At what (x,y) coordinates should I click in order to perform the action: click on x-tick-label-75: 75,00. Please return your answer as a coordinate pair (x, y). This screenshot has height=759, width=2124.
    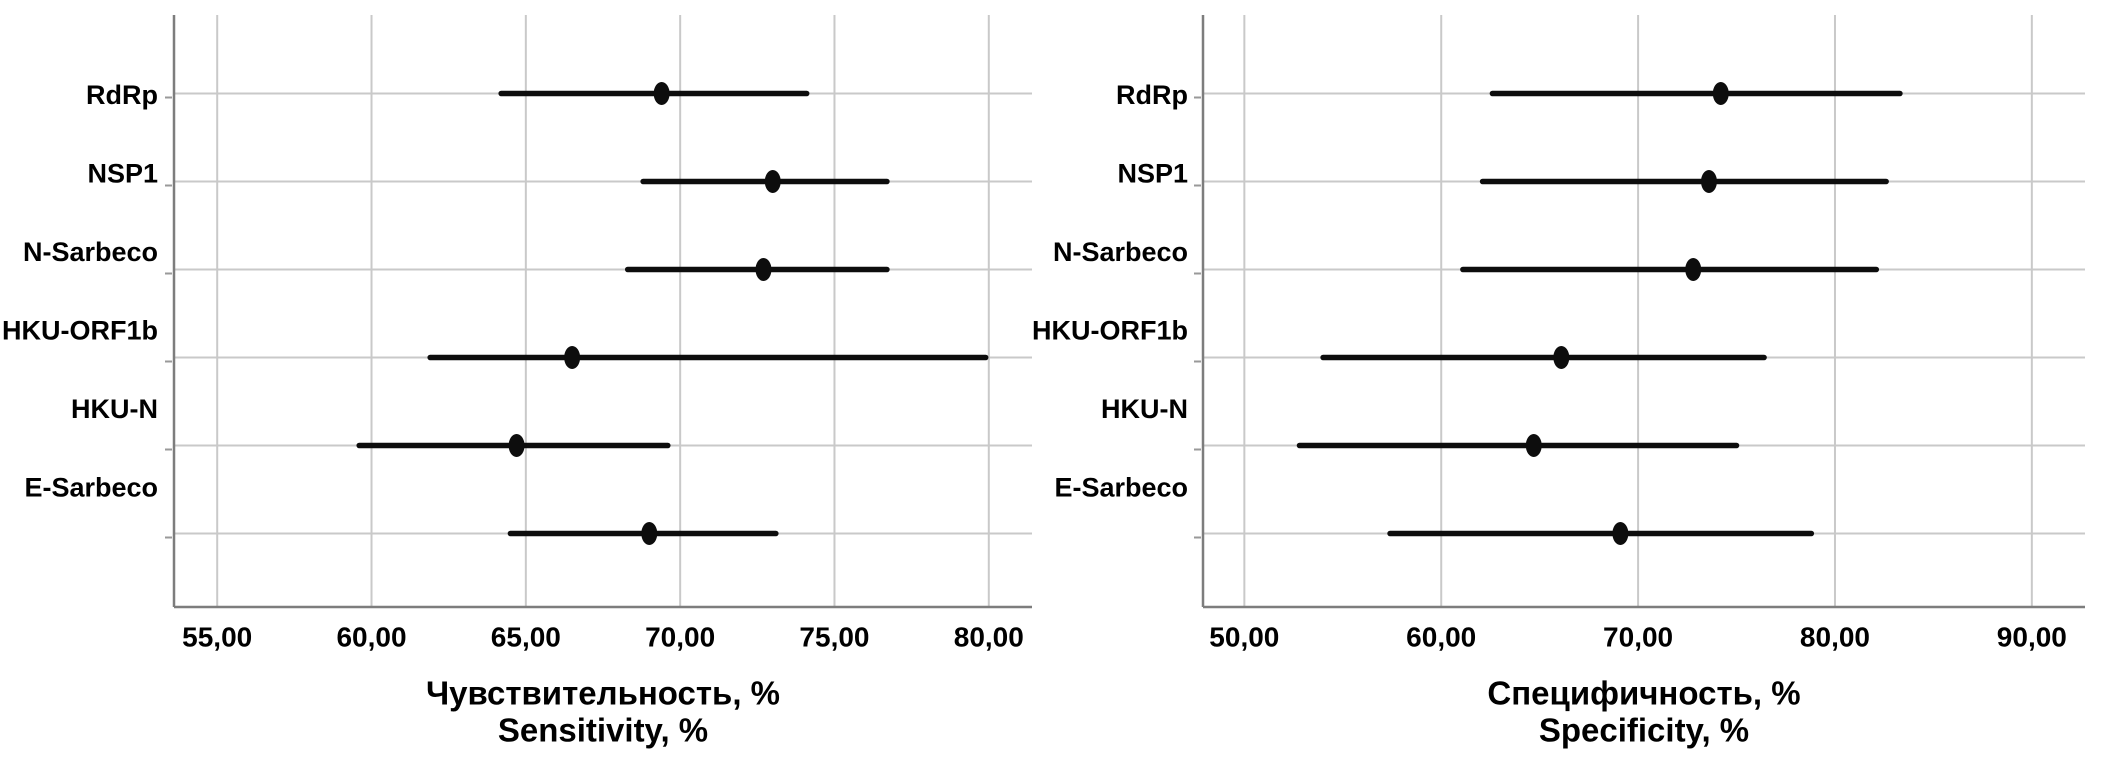
    Looking at the image, I should click on (834, 637).